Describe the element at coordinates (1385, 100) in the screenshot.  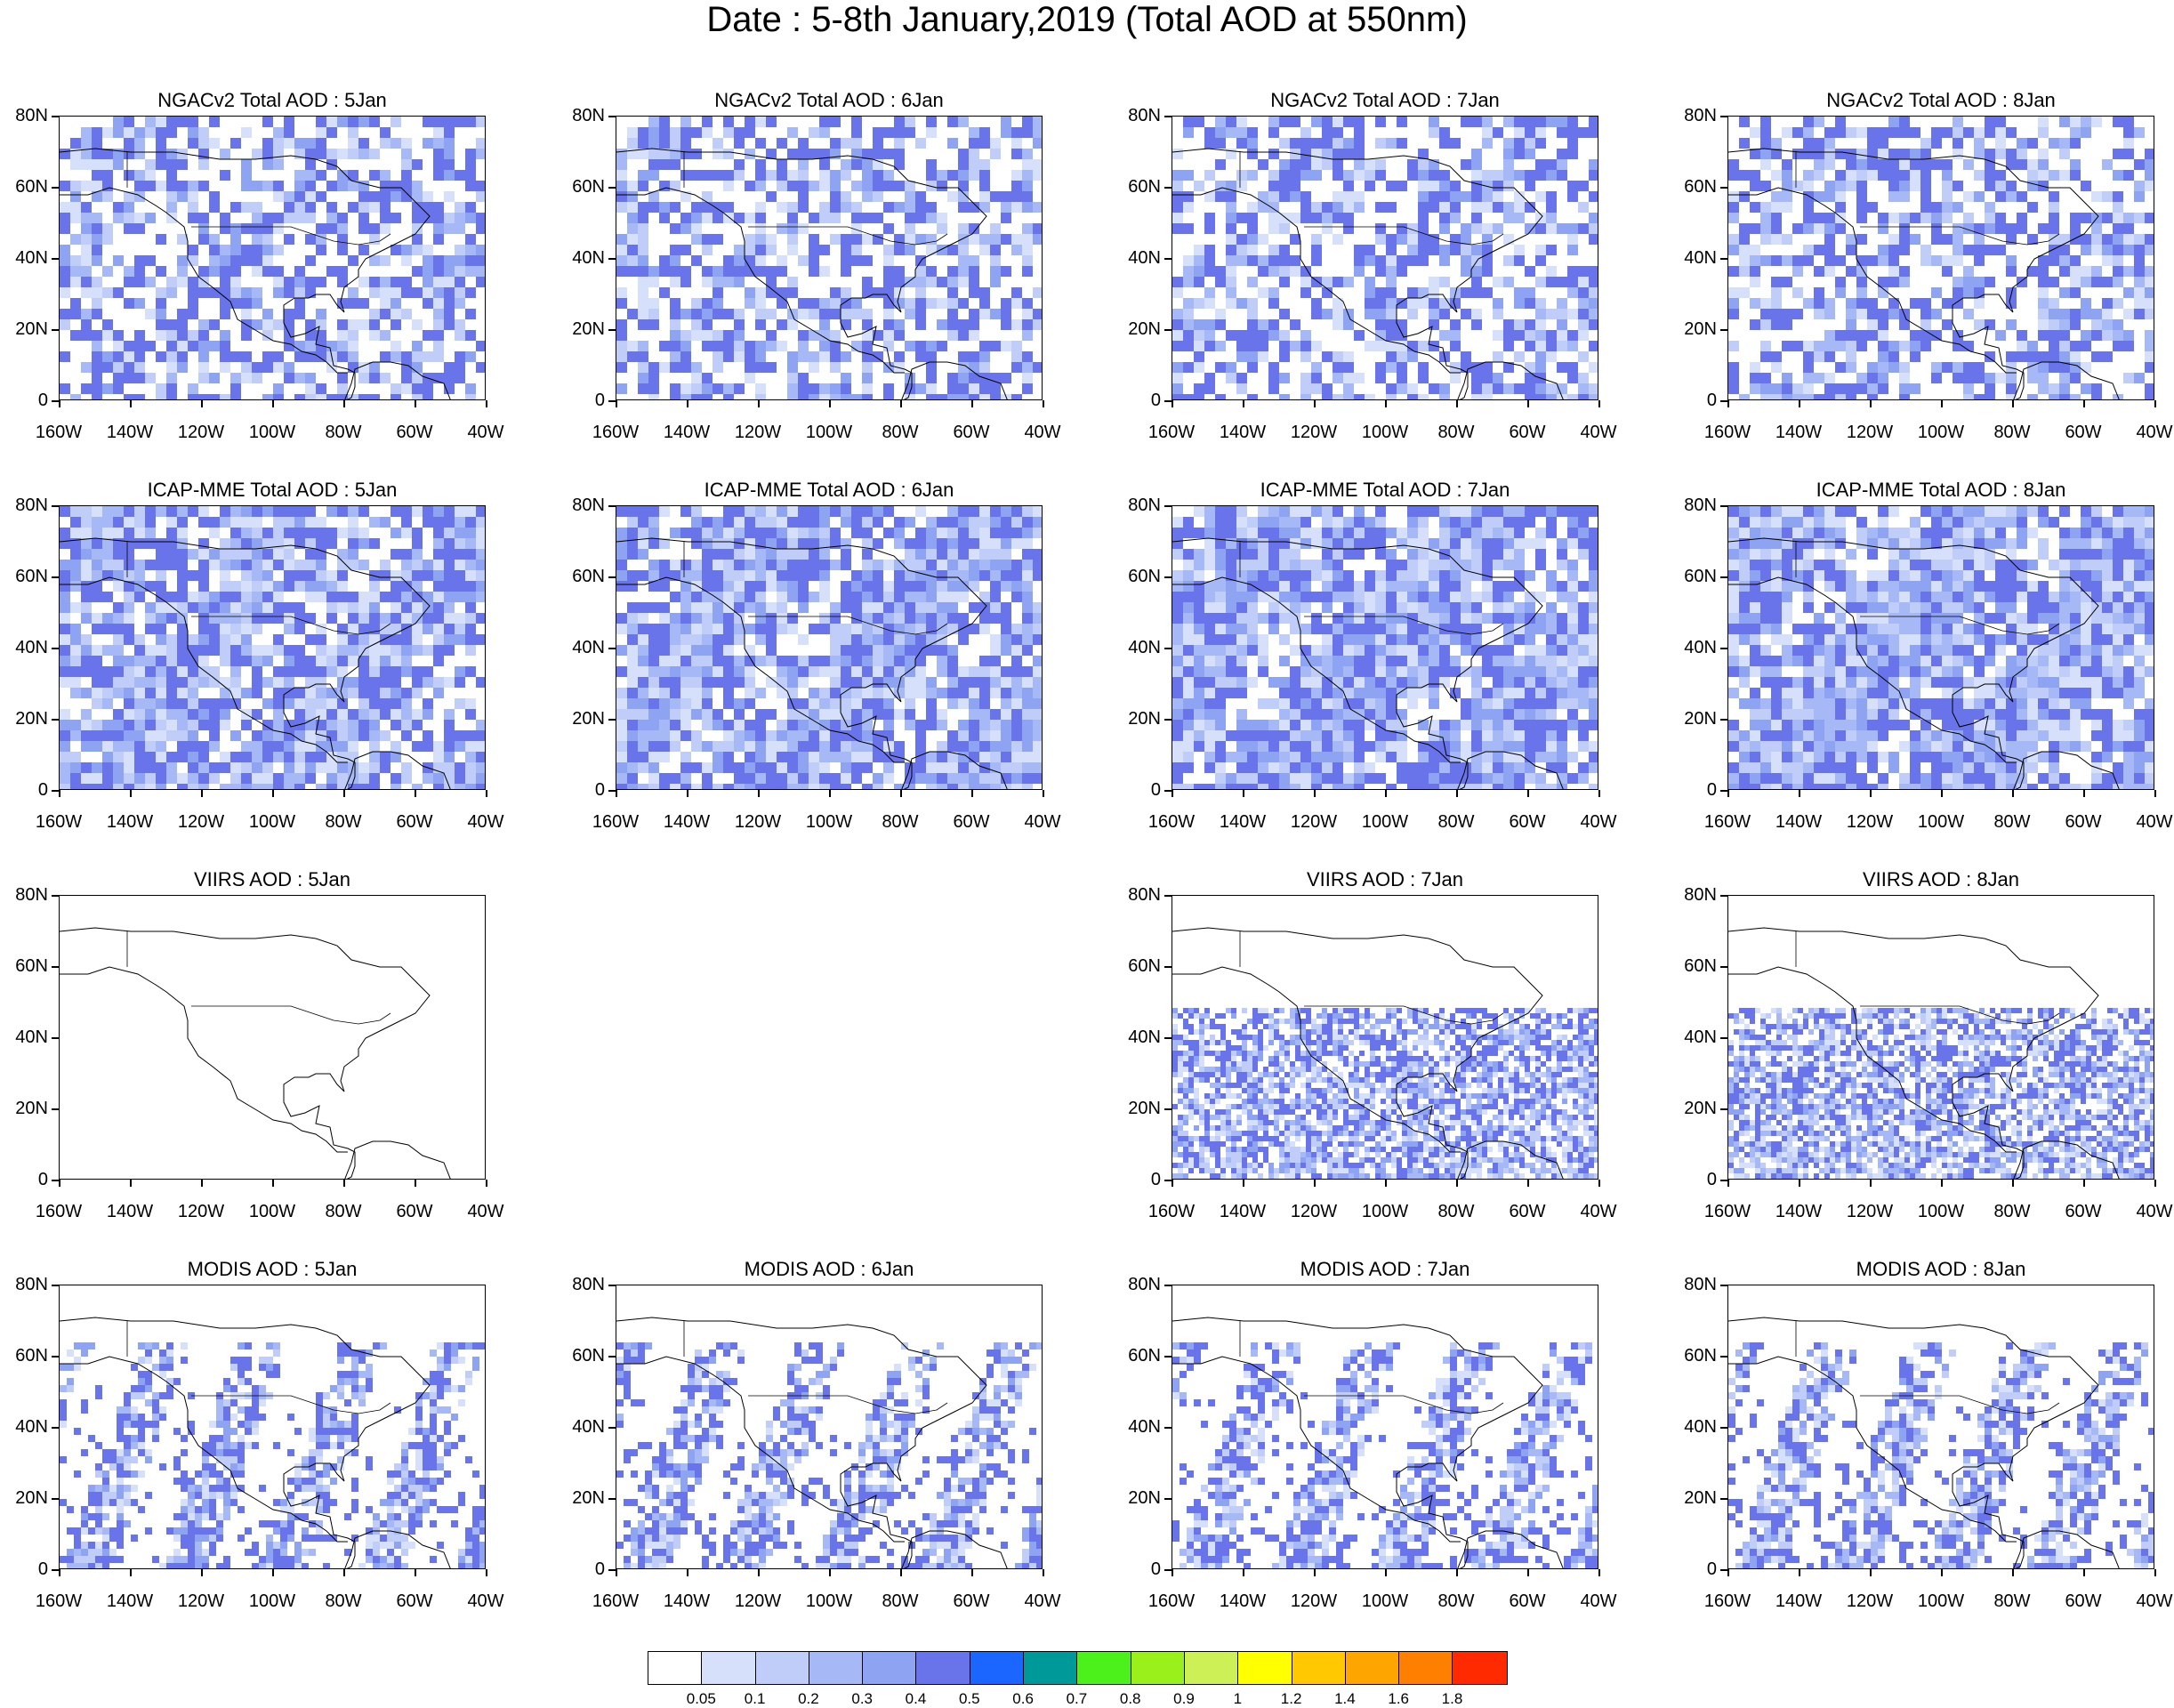
I see `panel-title: NGACv2 Total AOD : 7Jan` at that location.